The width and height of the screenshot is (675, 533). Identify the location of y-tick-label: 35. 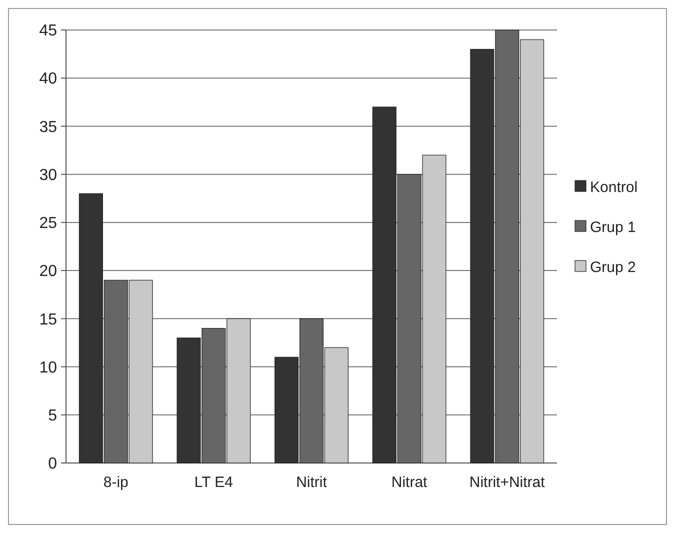
(48, 127).